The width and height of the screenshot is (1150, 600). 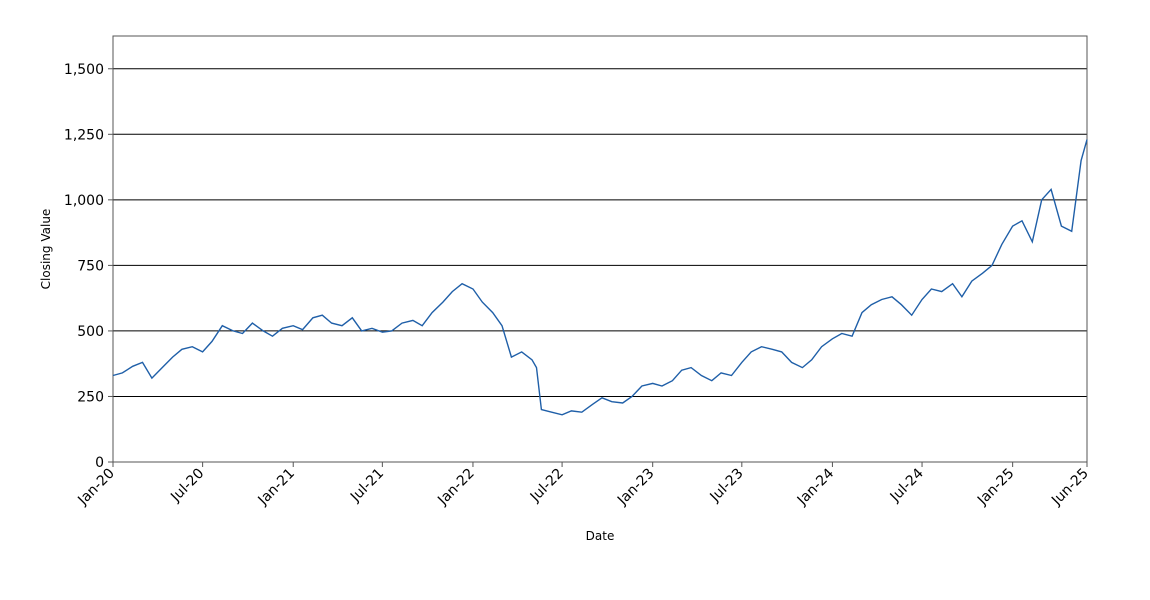 I want to click on x-tick-label: Jul-21, so click(x=367, y=486).